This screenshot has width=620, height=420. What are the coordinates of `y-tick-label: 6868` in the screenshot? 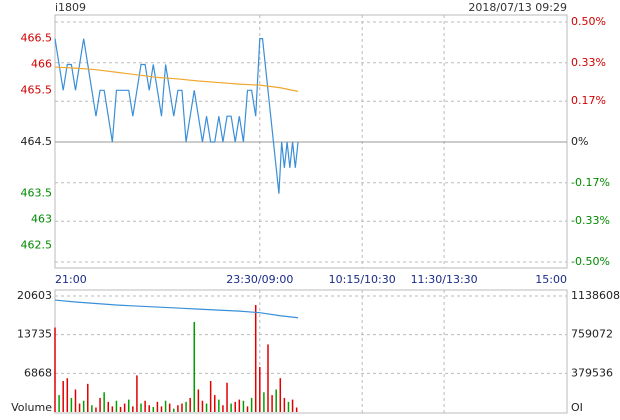 It's located at (38, 372).